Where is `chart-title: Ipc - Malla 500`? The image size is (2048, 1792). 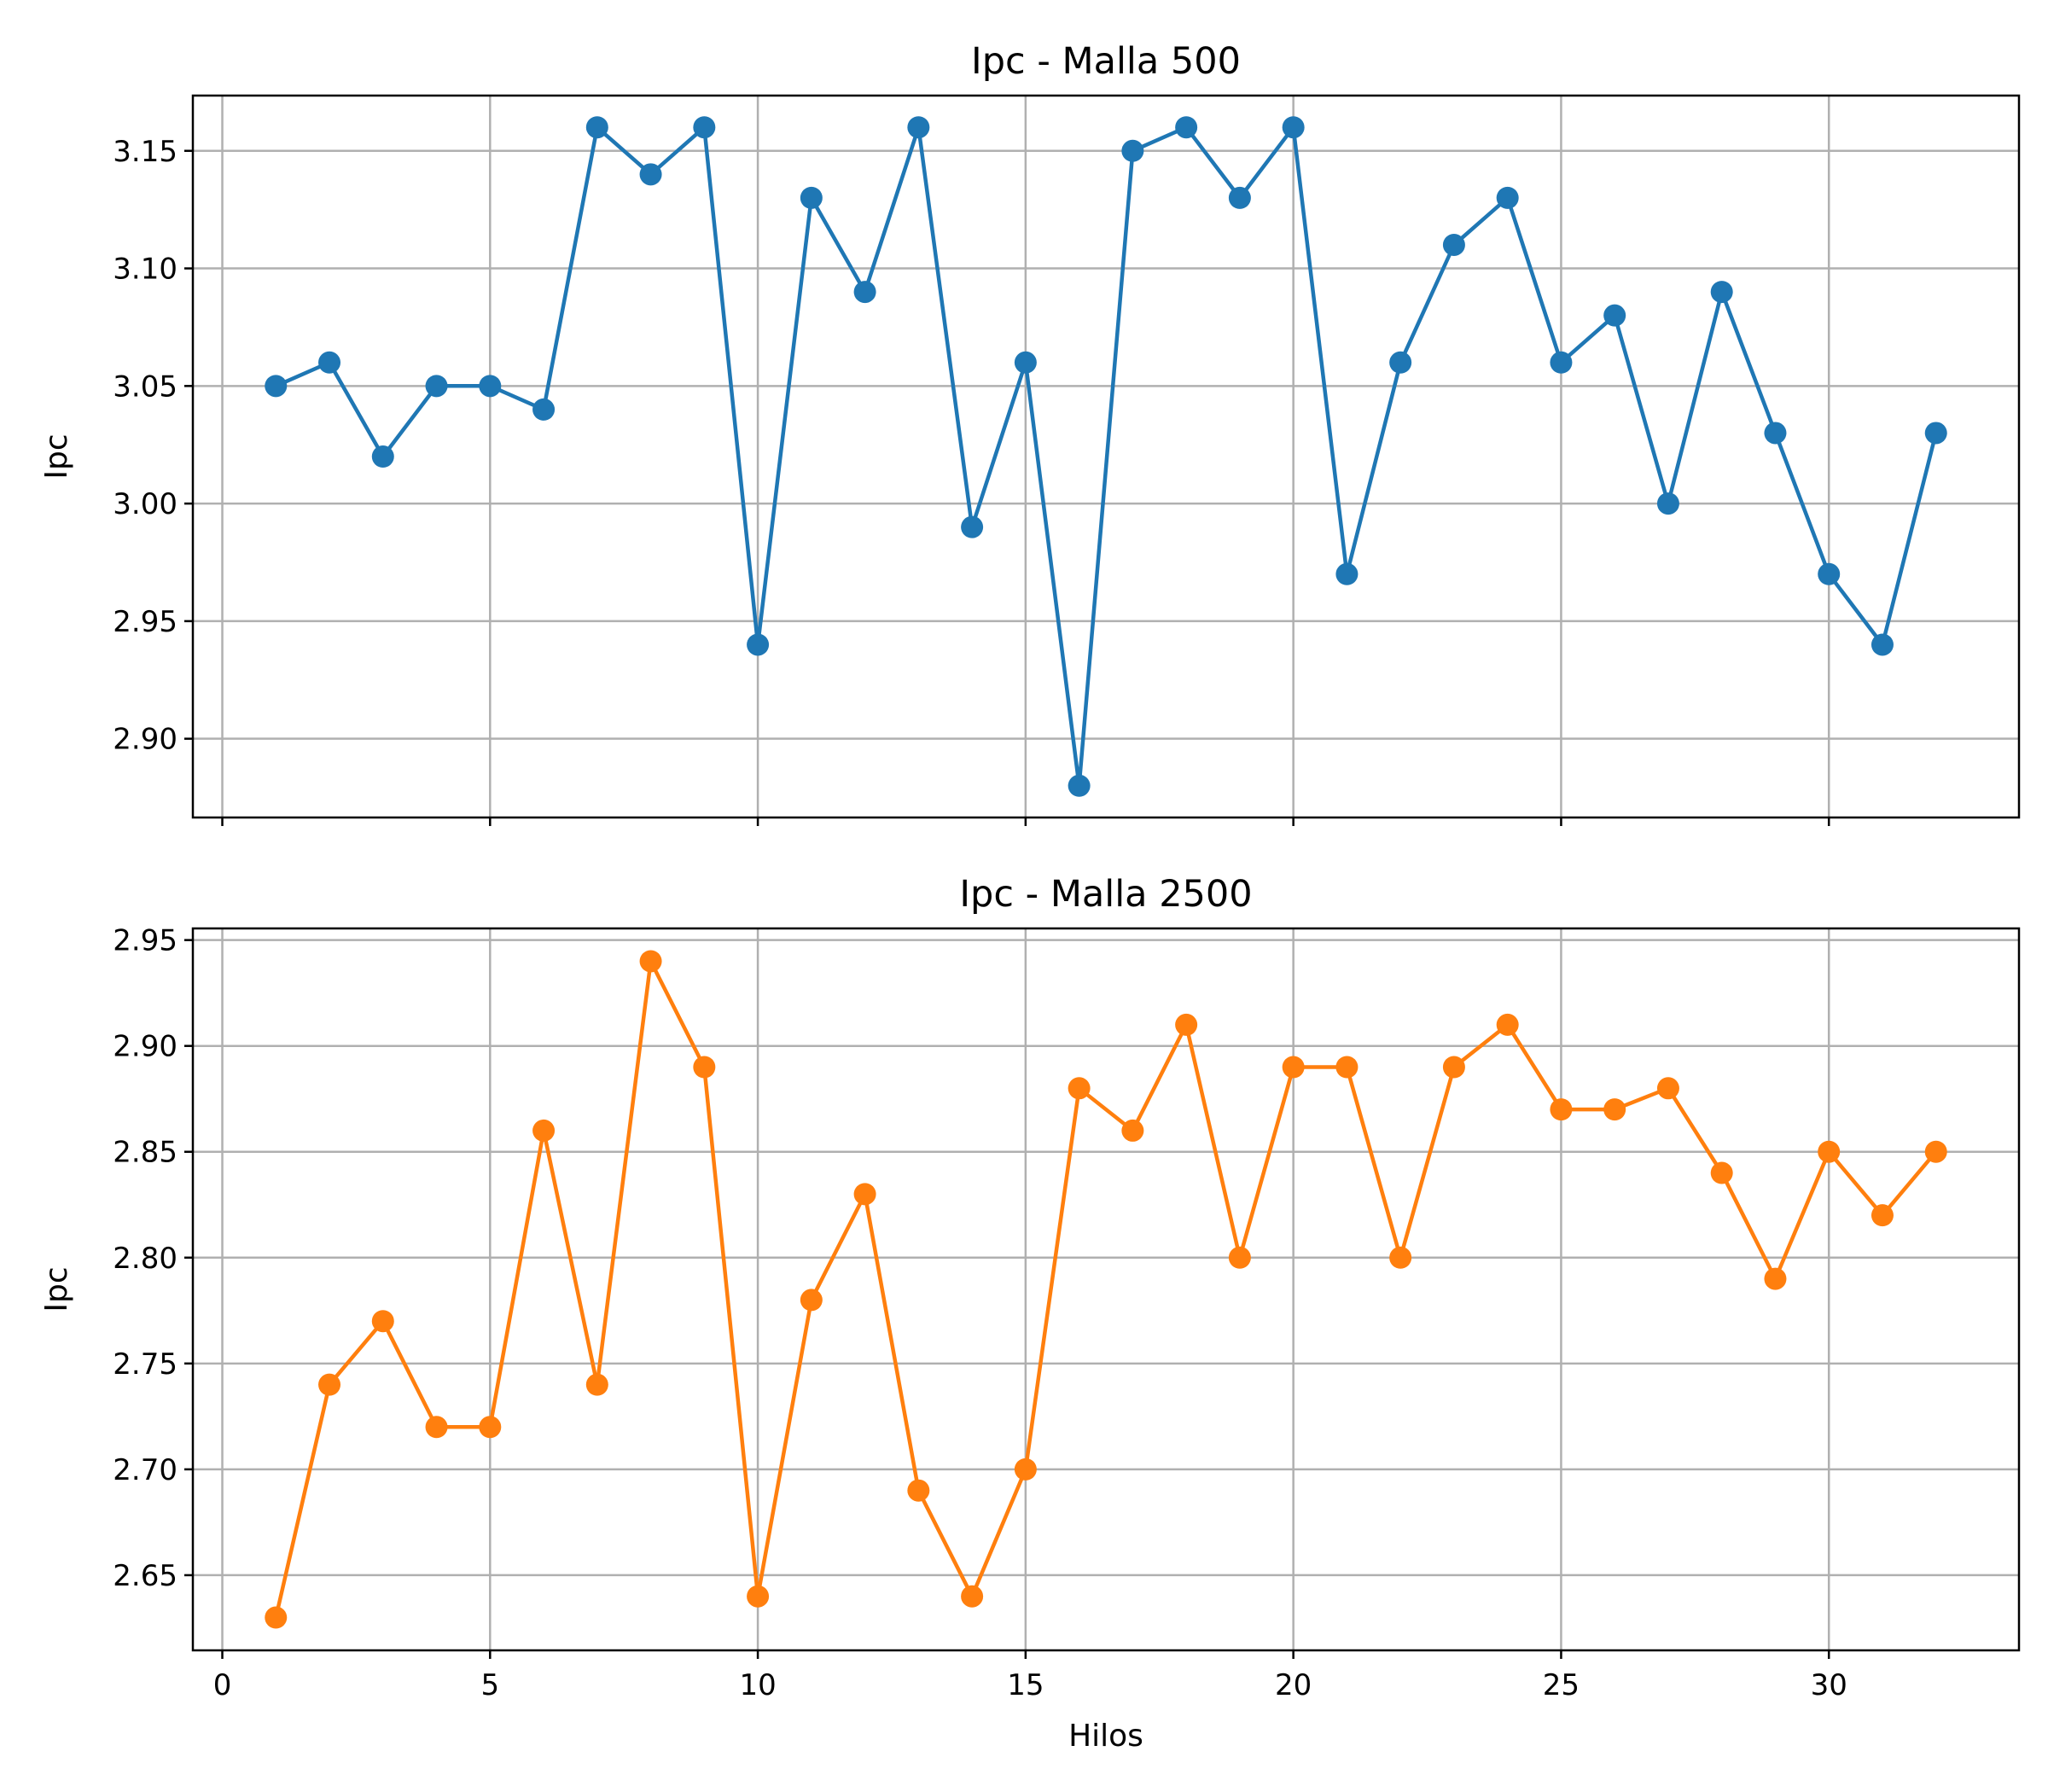 chart-title: Ipc - Malla 500 is located at coordinates (1106, 62).